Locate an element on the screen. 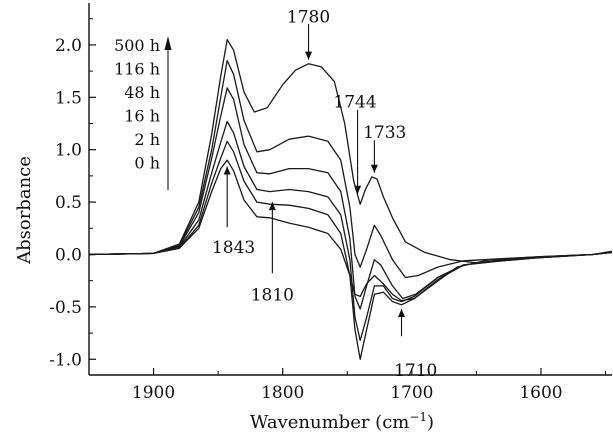  y-tick-label: 1.0 is located at coordinates (68, 151).